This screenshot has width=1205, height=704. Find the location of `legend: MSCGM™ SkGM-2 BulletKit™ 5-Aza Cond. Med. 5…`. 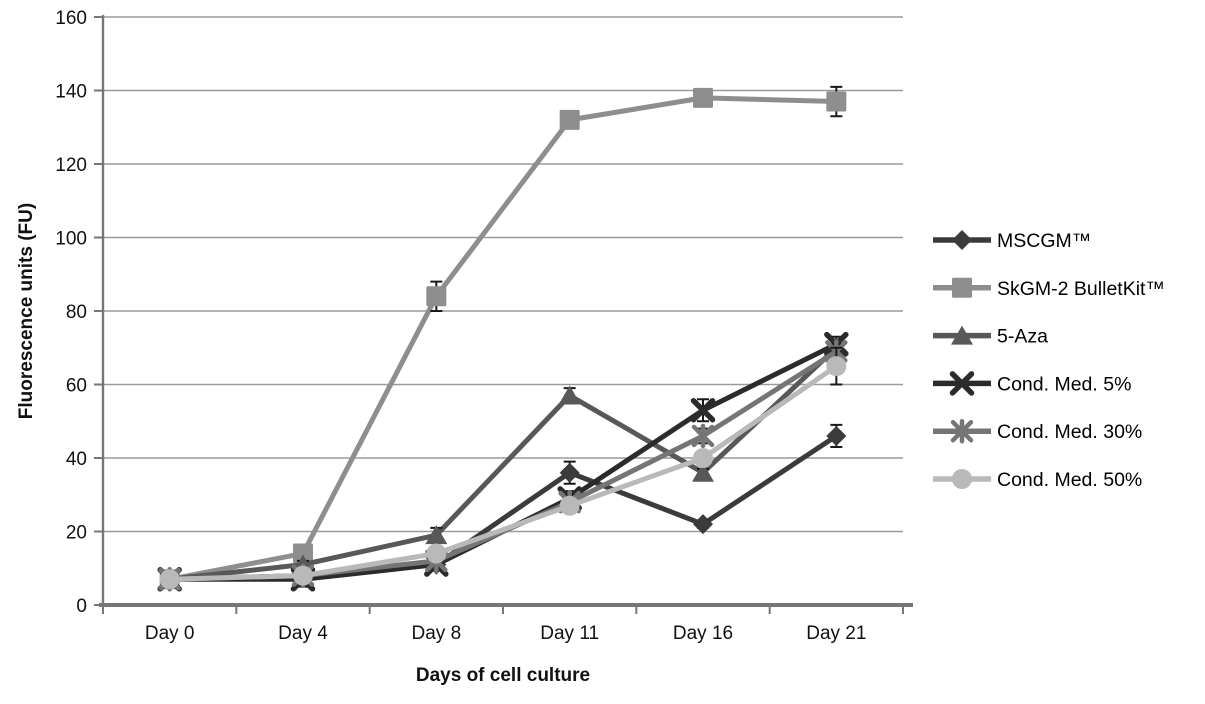

legend: MSCGM™ SkGM-2 BulletKit™ 5-Aza Cond. Med. 5… is located at coordinates (1049, 360).